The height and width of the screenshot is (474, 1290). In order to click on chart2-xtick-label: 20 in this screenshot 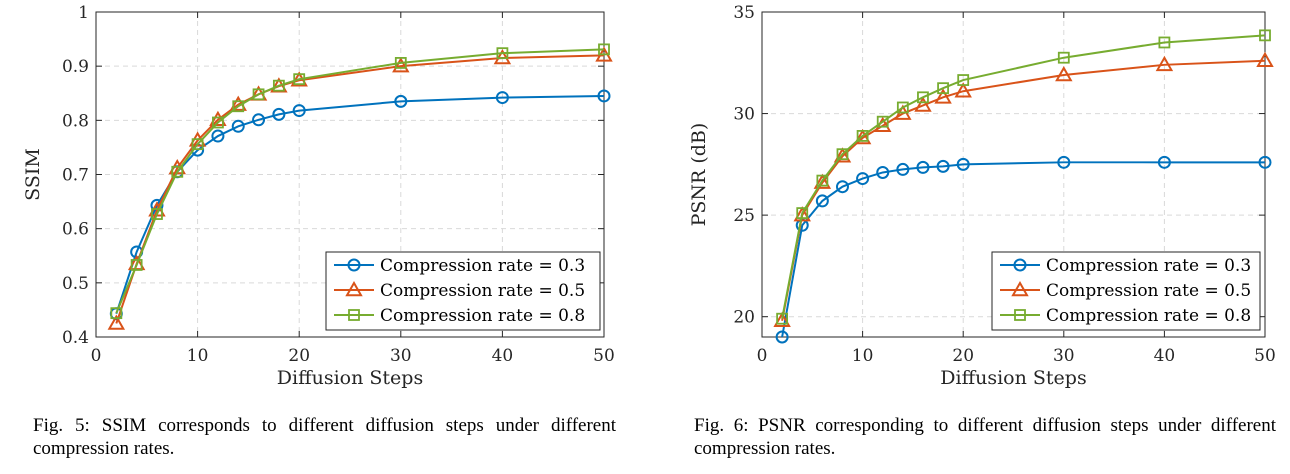, I will do `click(963, 356)`.